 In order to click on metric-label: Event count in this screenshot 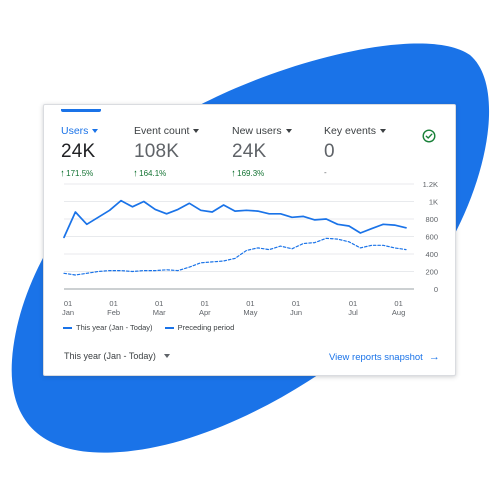, I will do `click(162, 131)`.